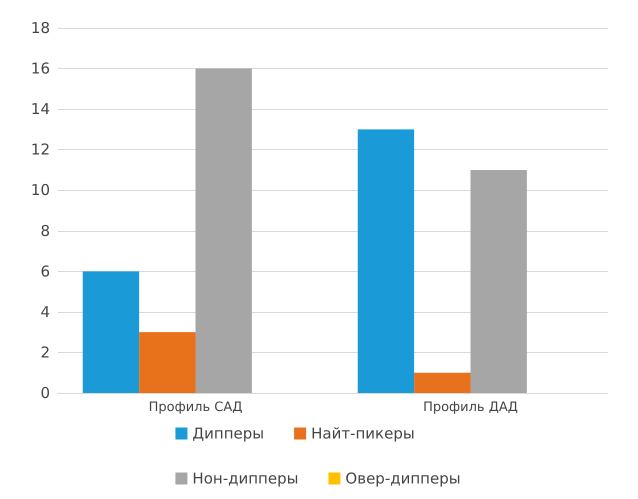  I want to click on y-tick-label: 18, so click(40, 28).